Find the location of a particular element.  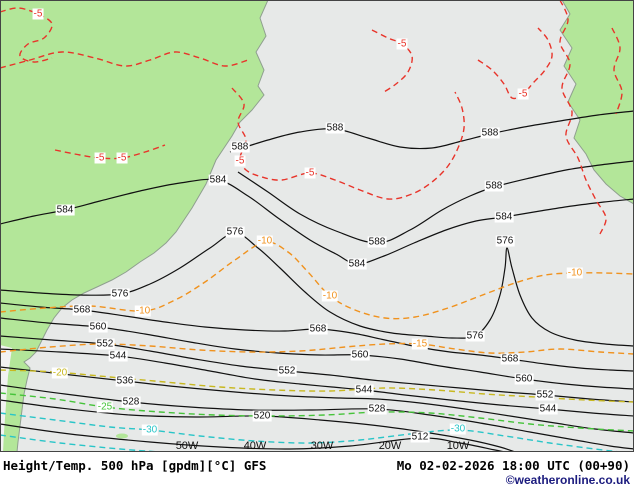

falkland-islands is located at coordinates (122, 436).